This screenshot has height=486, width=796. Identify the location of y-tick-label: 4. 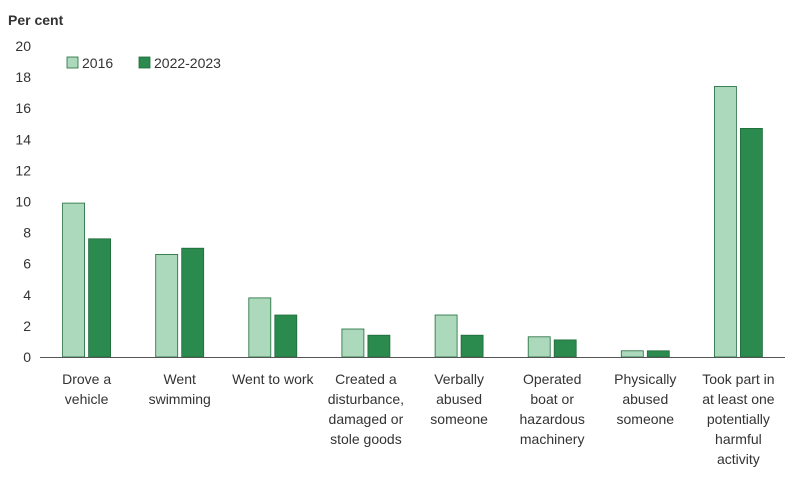
(27, 295).